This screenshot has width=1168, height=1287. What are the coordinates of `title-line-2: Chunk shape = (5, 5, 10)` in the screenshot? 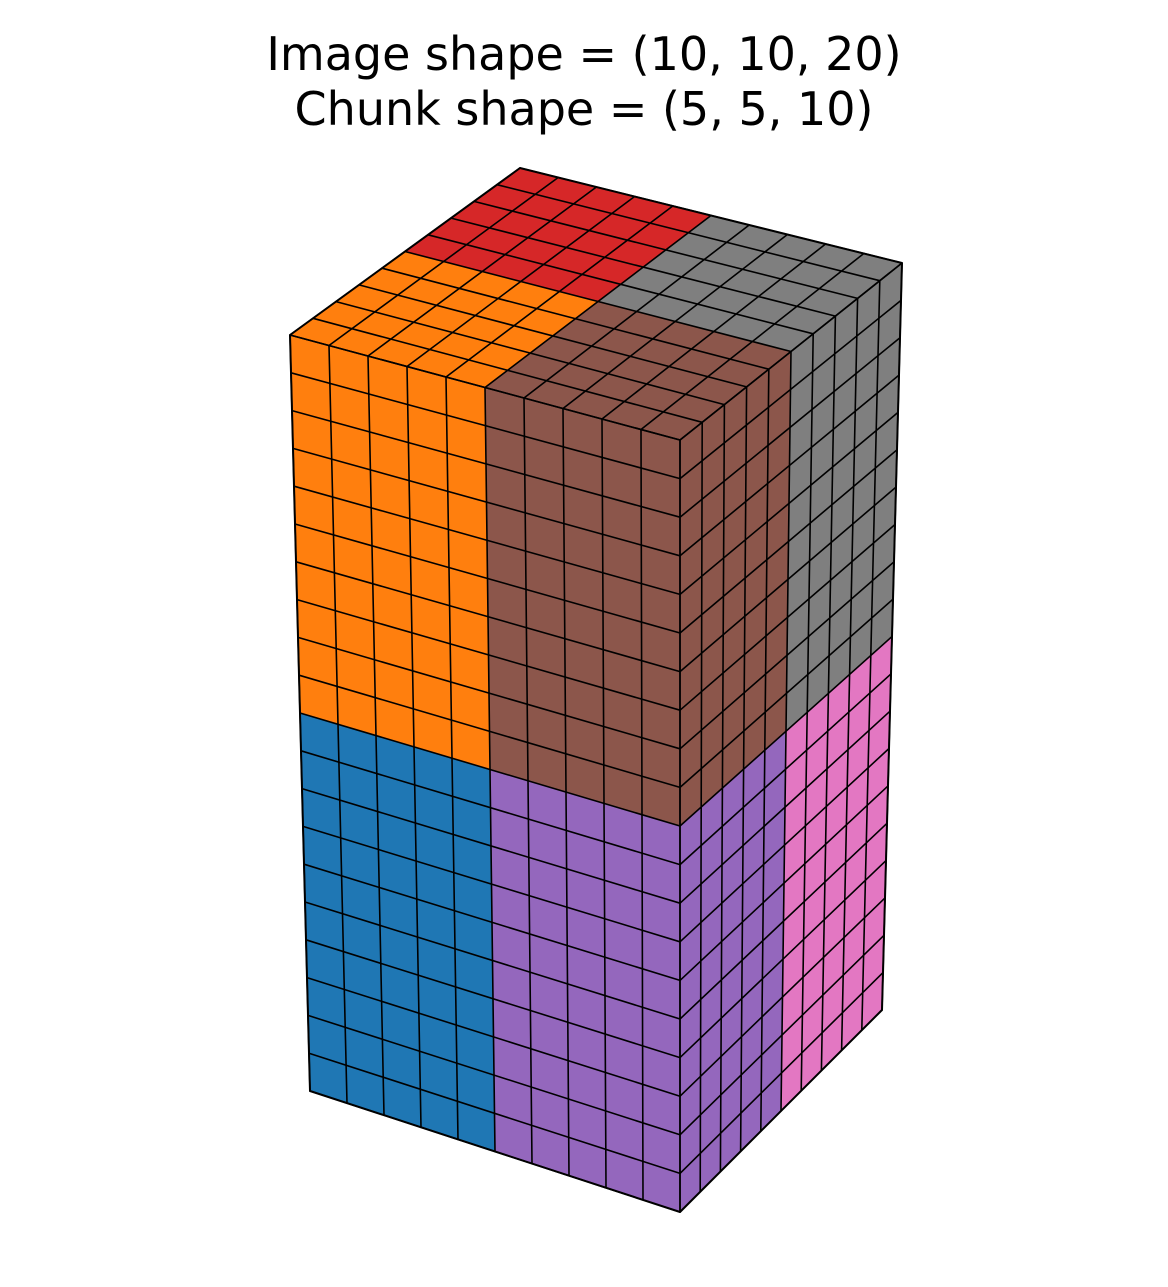 It's located at (584, 109).